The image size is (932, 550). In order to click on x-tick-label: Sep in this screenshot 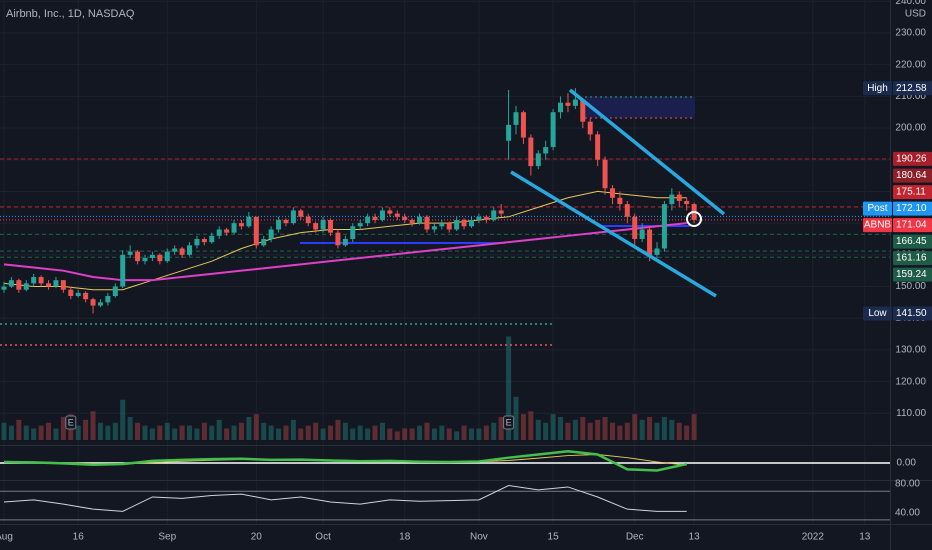, I will do `click(167, 537)`.